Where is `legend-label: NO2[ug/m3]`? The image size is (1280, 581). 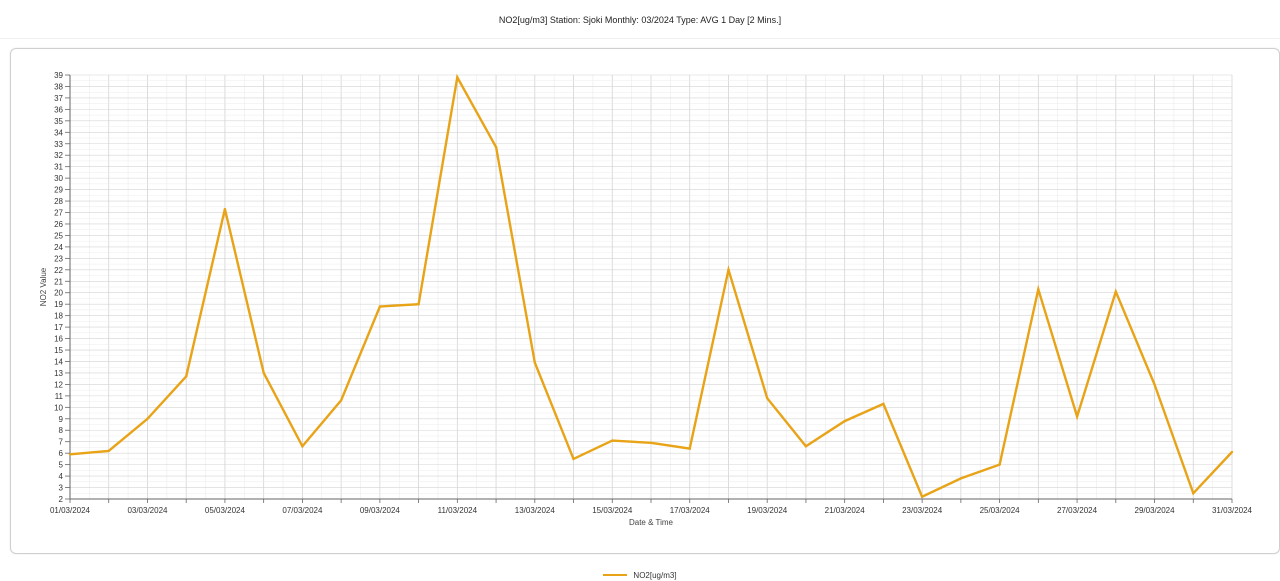 legend-label: NO2[ug/m3] is located at coordinates (655, 575).